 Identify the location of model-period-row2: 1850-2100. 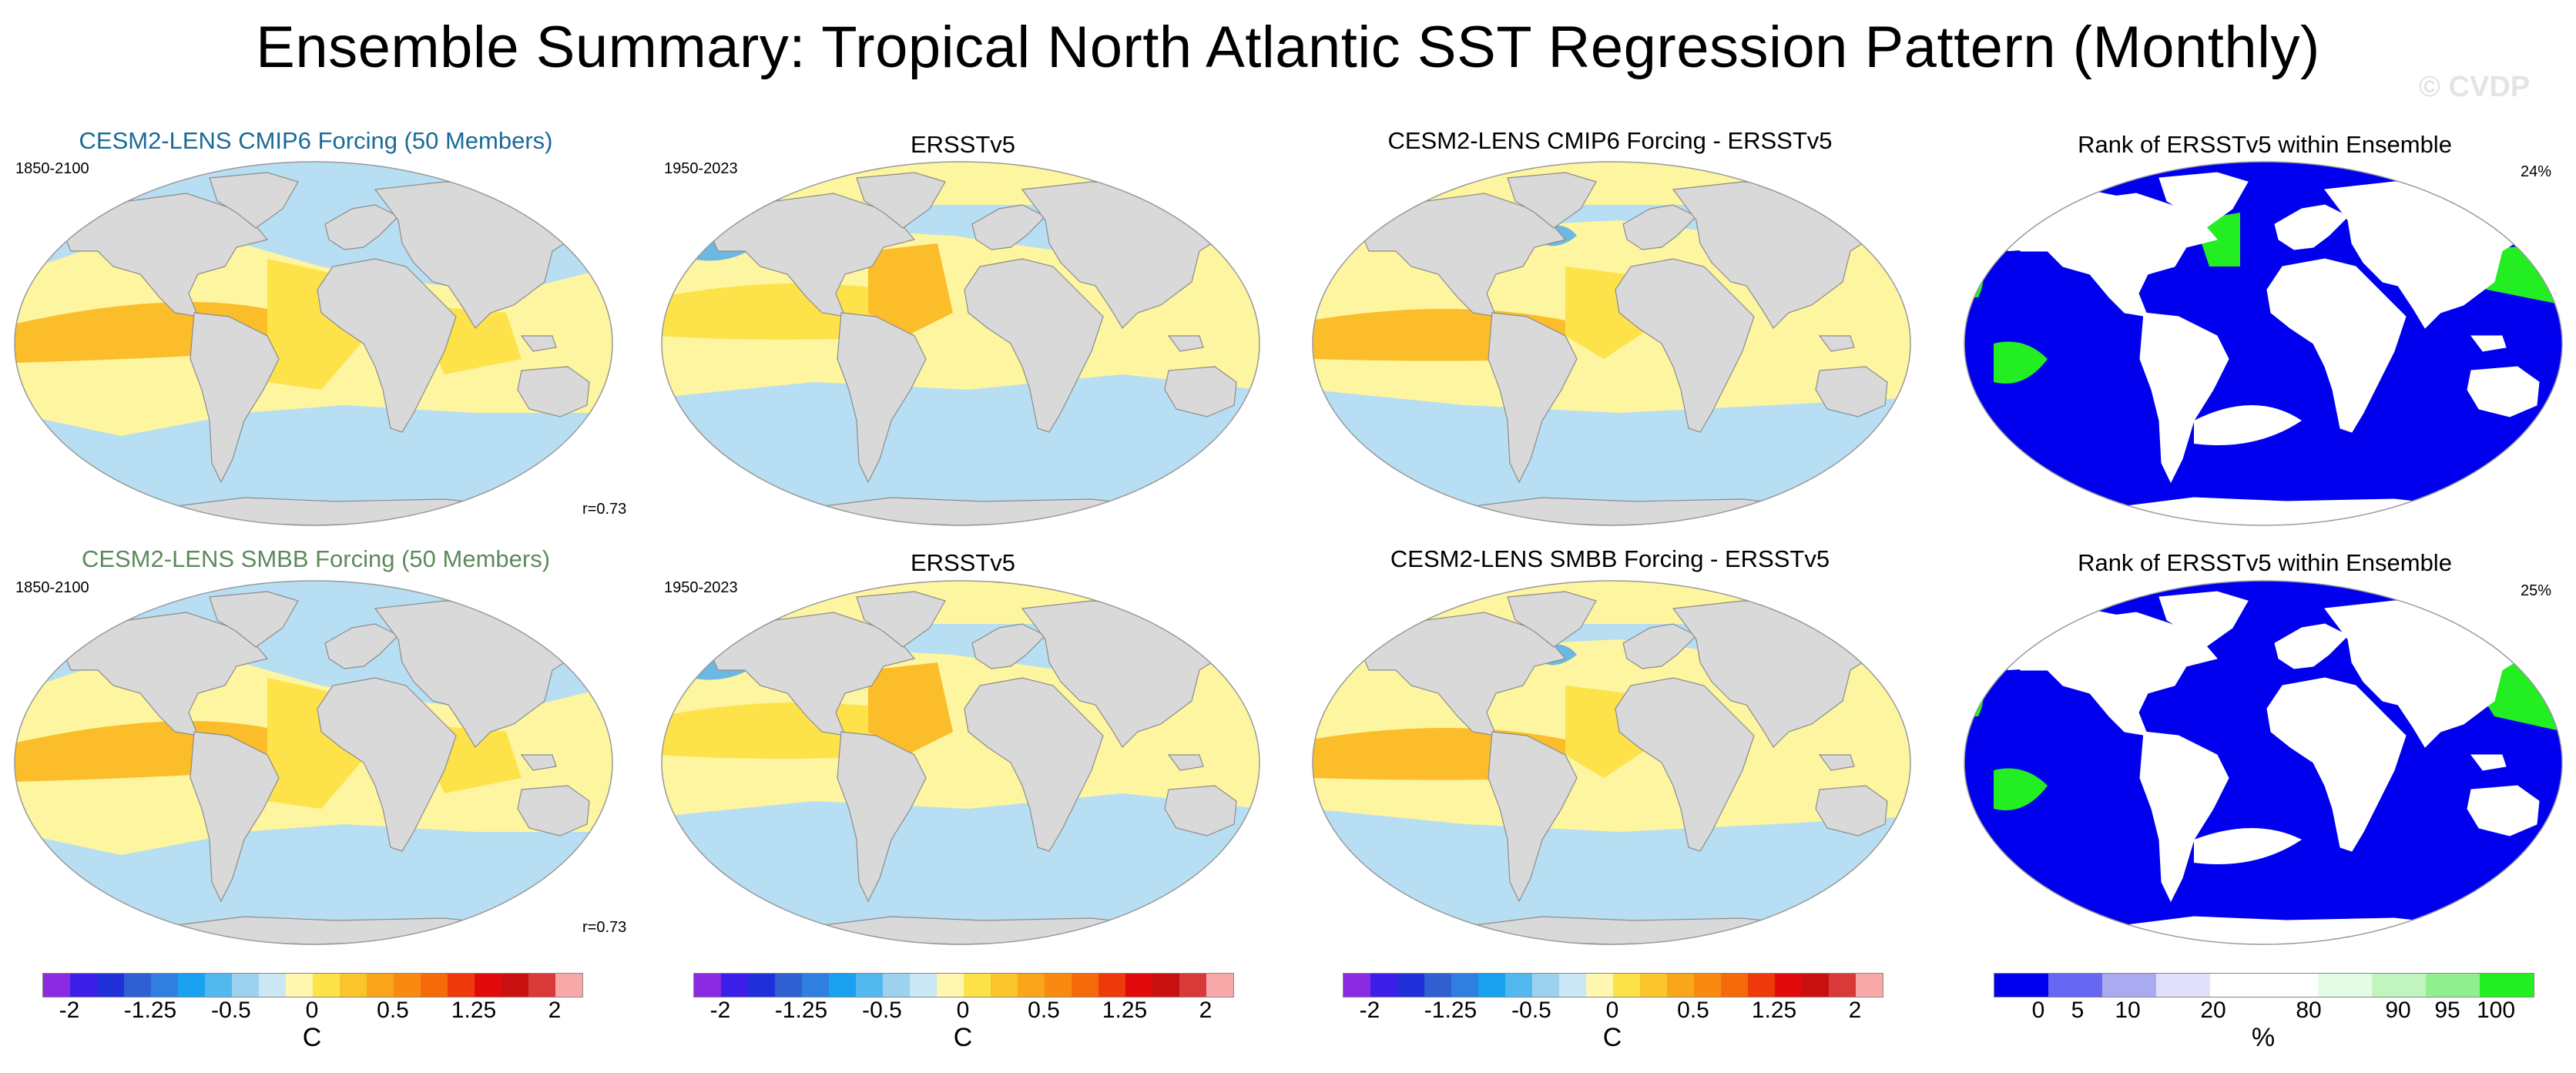
(52, 587).